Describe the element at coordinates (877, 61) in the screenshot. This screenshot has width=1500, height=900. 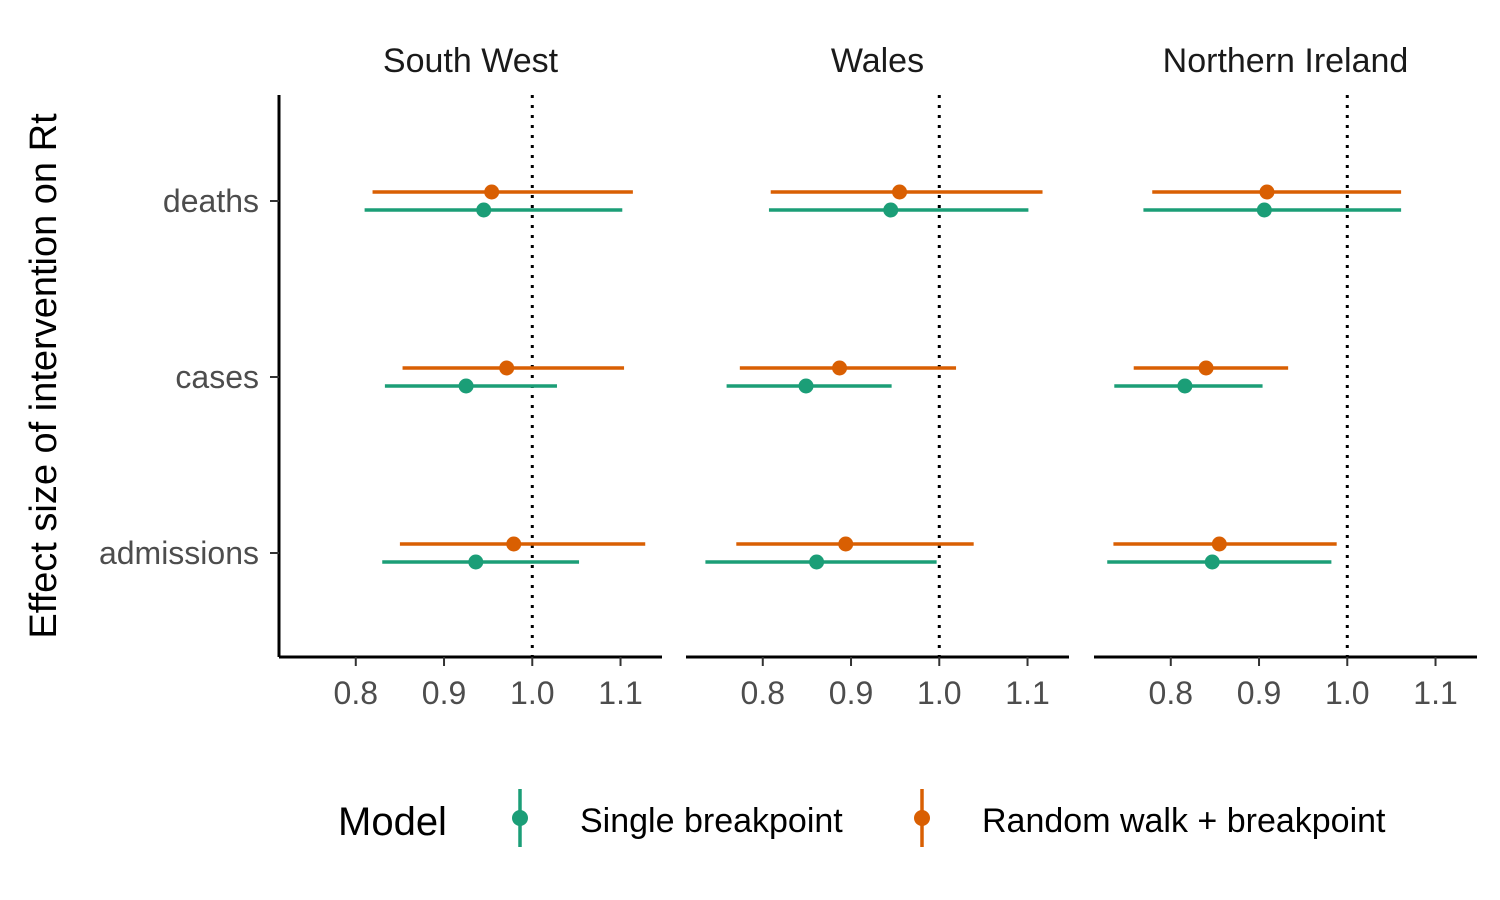
I see `facet-title: Wales` at that location.